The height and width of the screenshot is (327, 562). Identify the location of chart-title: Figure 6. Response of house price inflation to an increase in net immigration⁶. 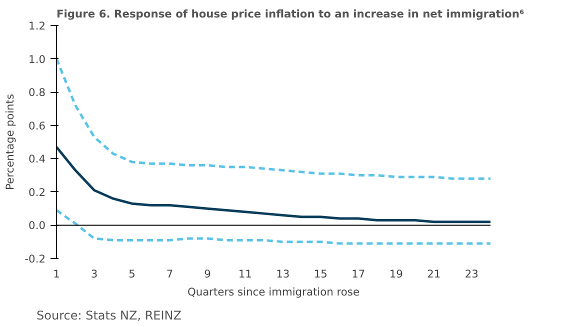
(290, 14).